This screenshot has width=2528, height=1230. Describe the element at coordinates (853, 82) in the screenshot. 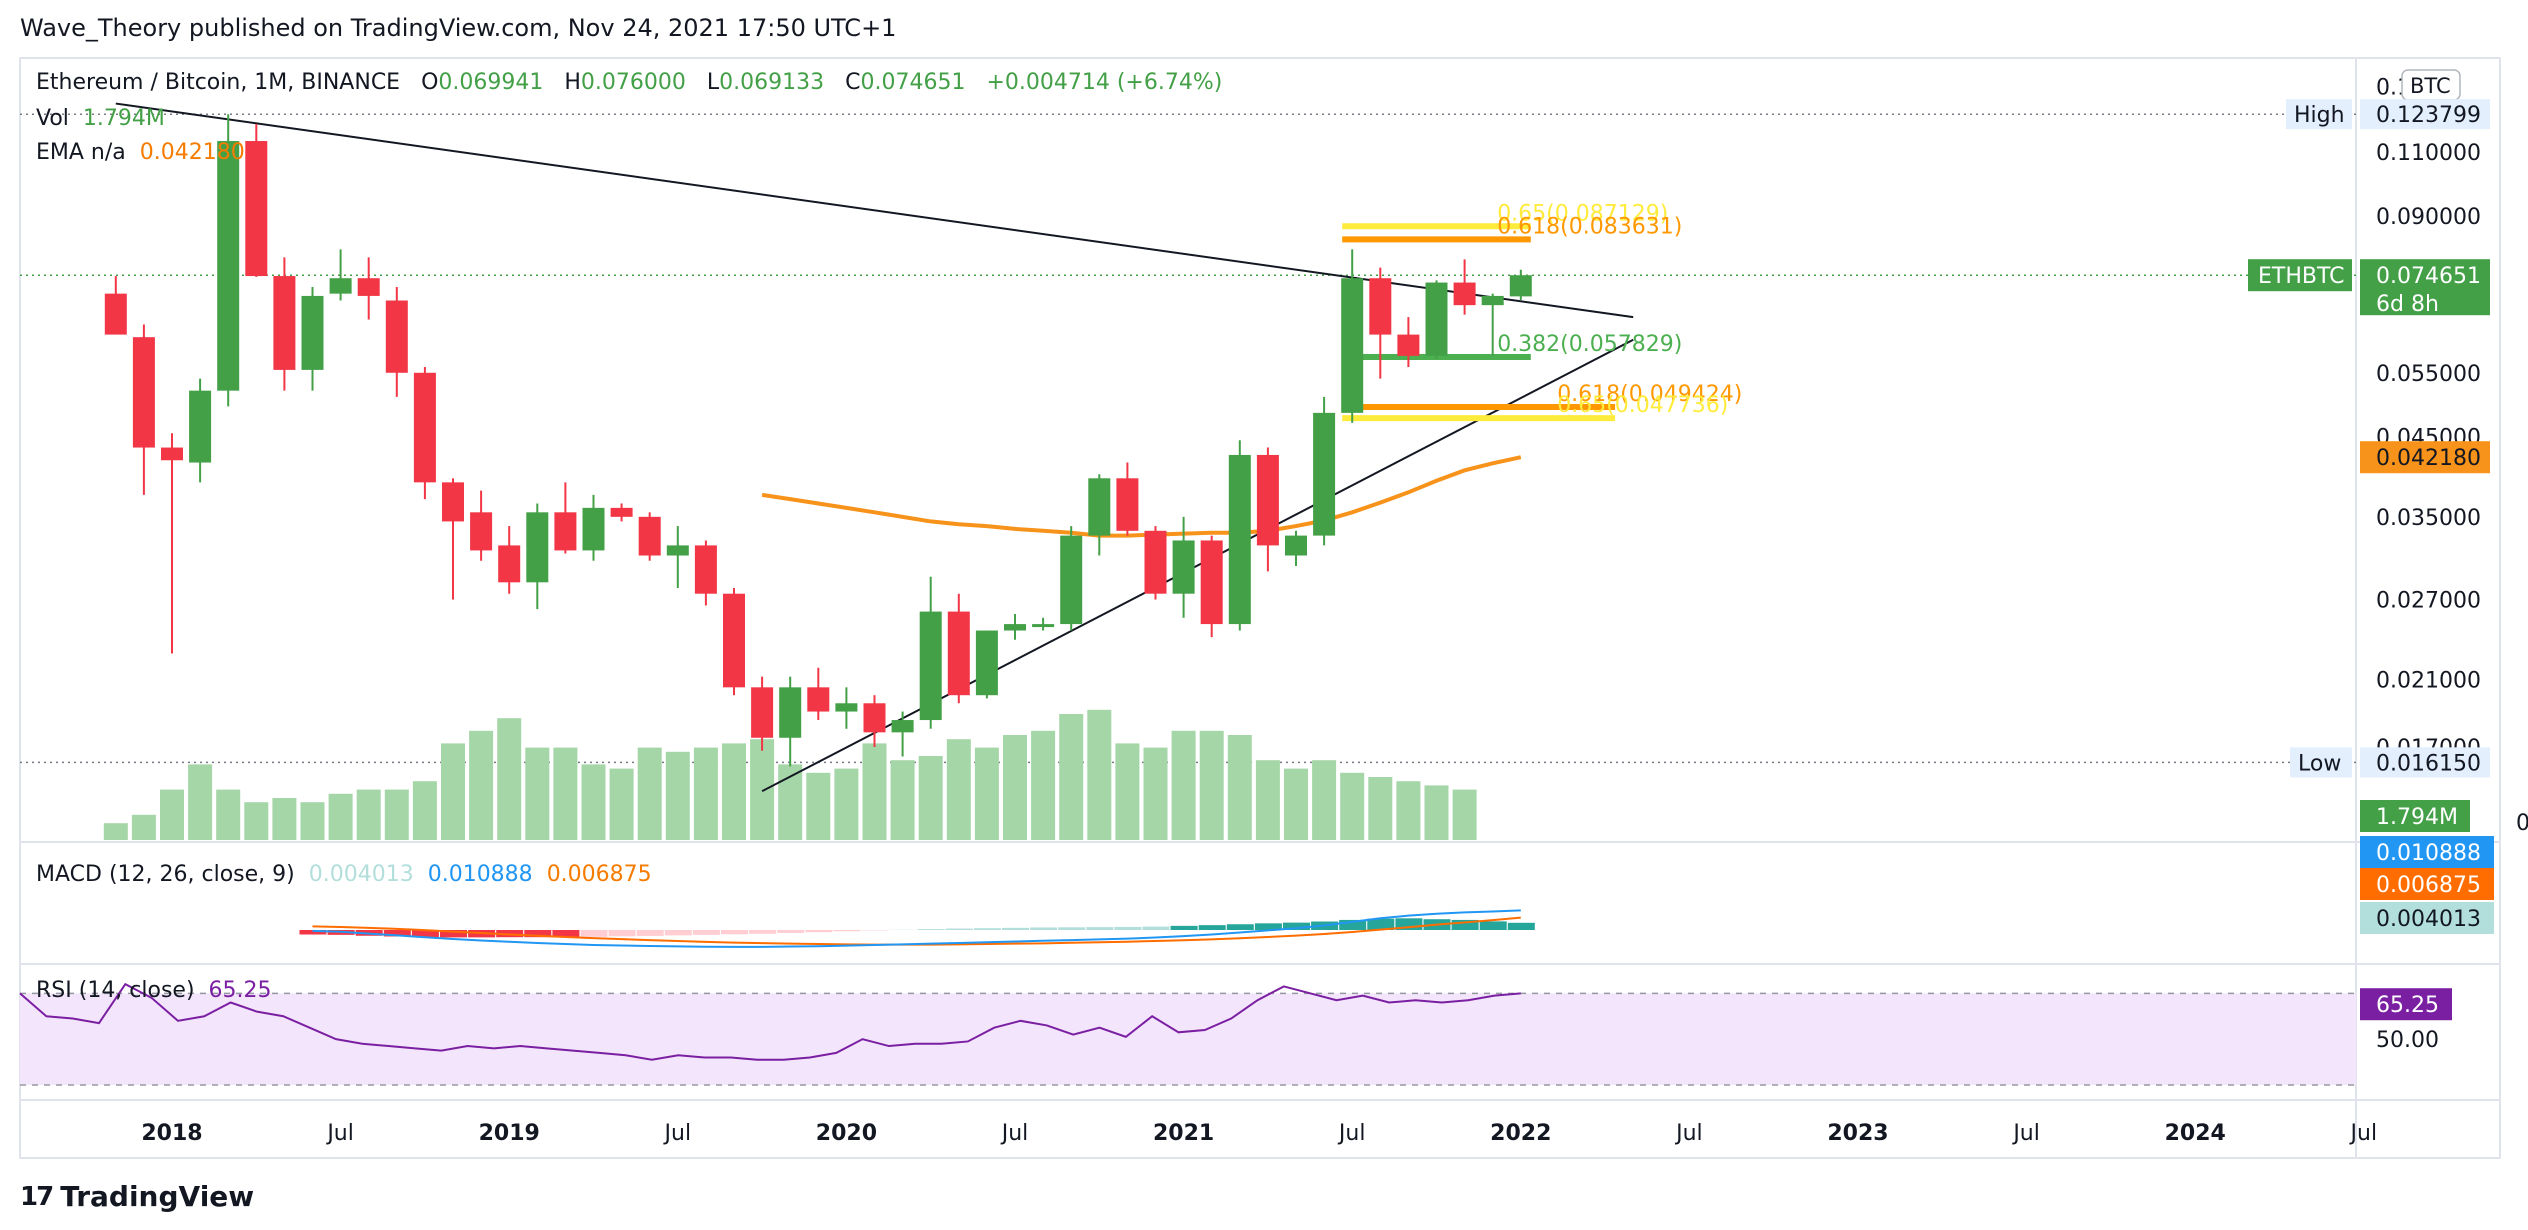

I see `legend-close-label: C` at that location.